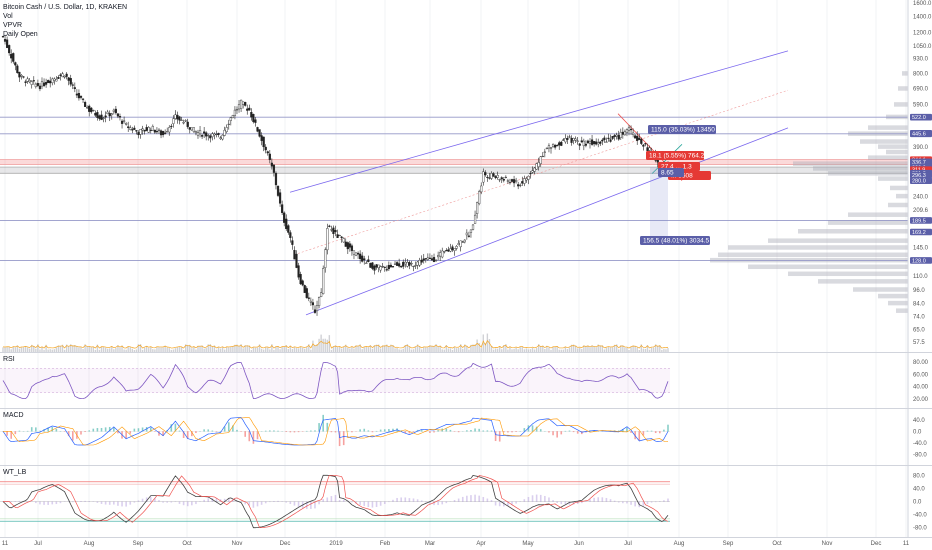 This screenshot has height=550, width=932. Describe the element at coordinates (9, 359) in the screenshot. I see `rsi-label: RSI` at that location.